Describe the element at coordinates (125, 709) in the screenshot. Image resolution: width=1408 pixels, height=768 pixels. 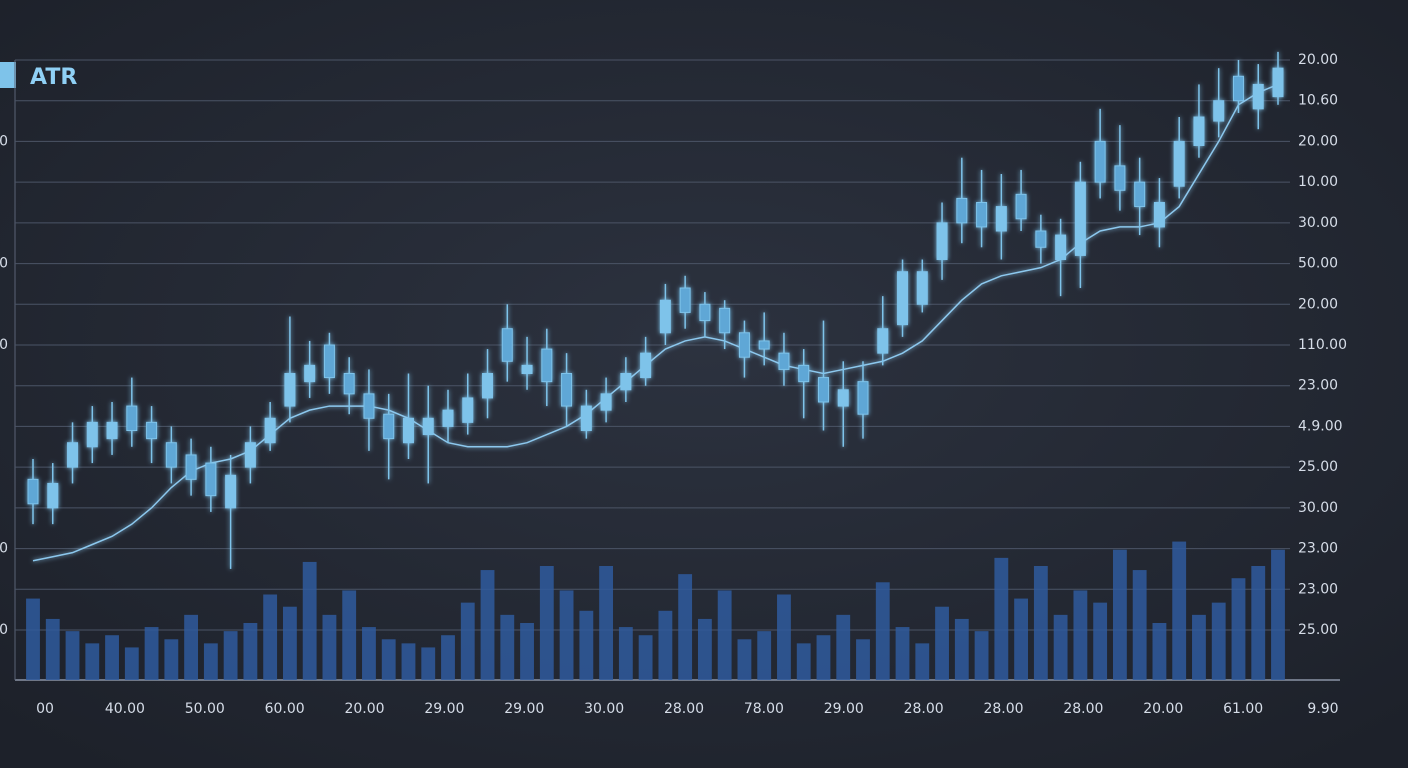
I see `x-tick-label: 40.00` at that location.